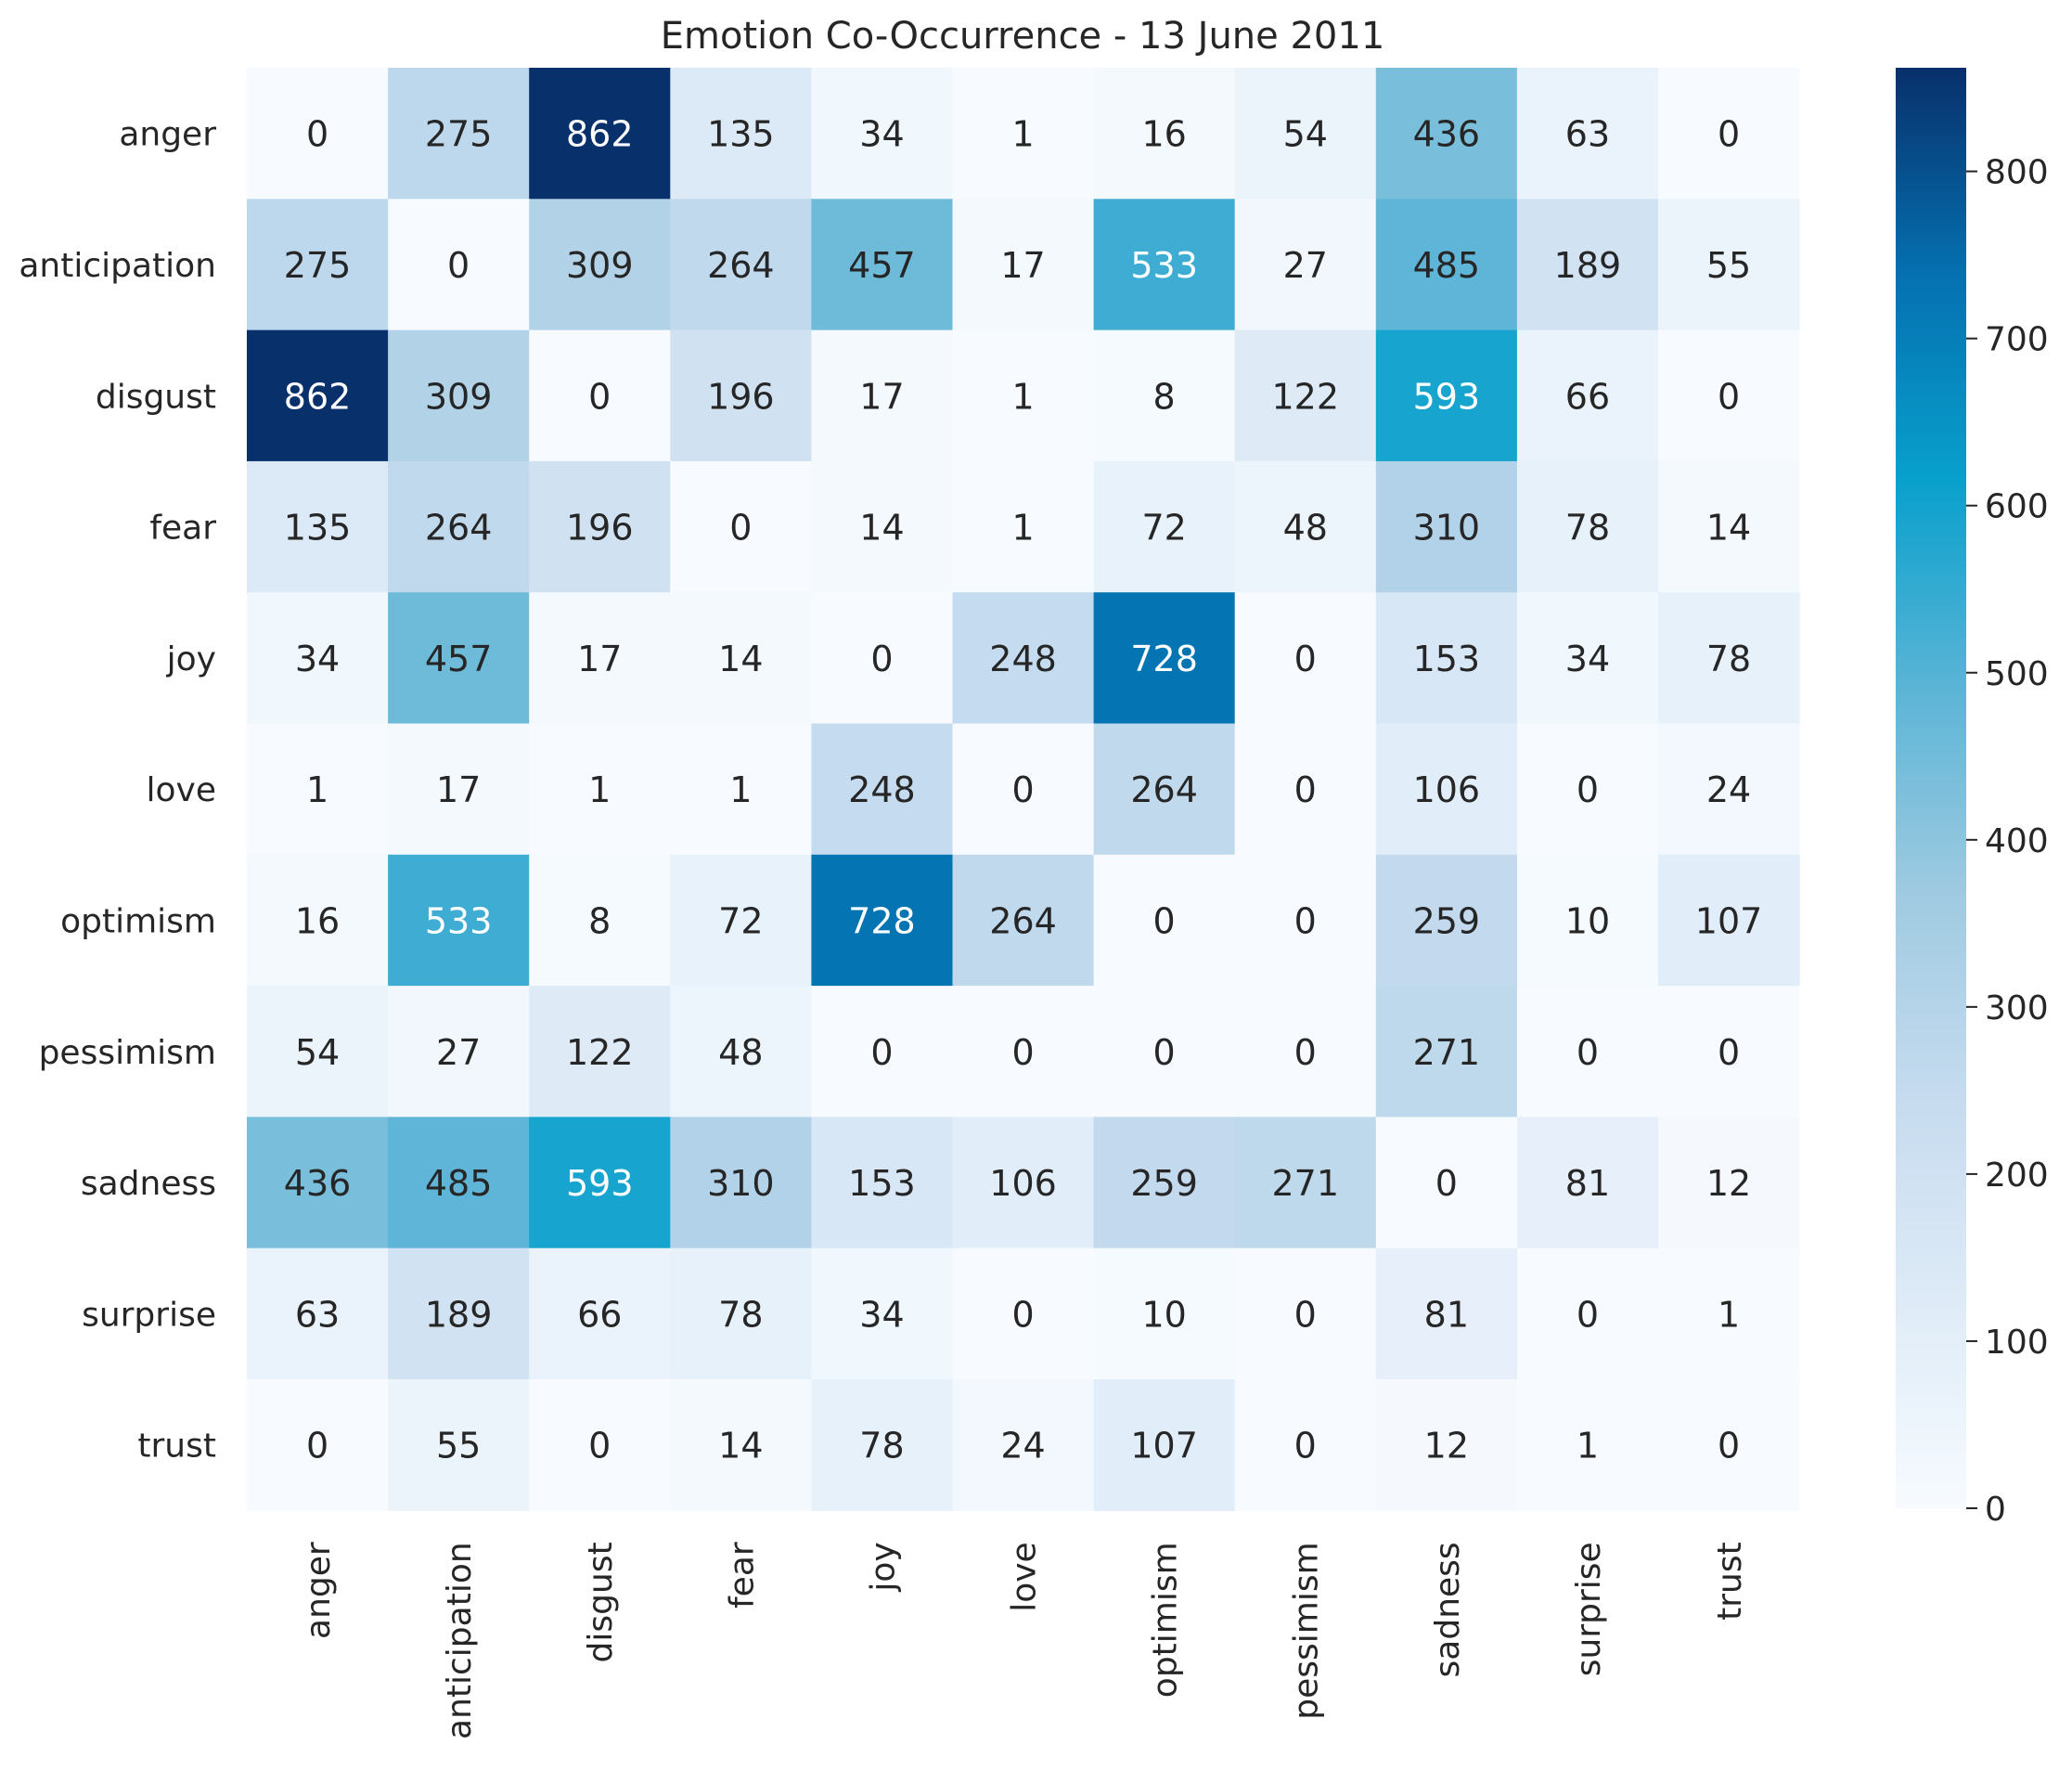 The width and height of the screenshot is (2072, 1770). What do you see at coordinates (182, 529) in the screenshot?
I see `y-tick-label: fear` at bounding box center [182, 529].